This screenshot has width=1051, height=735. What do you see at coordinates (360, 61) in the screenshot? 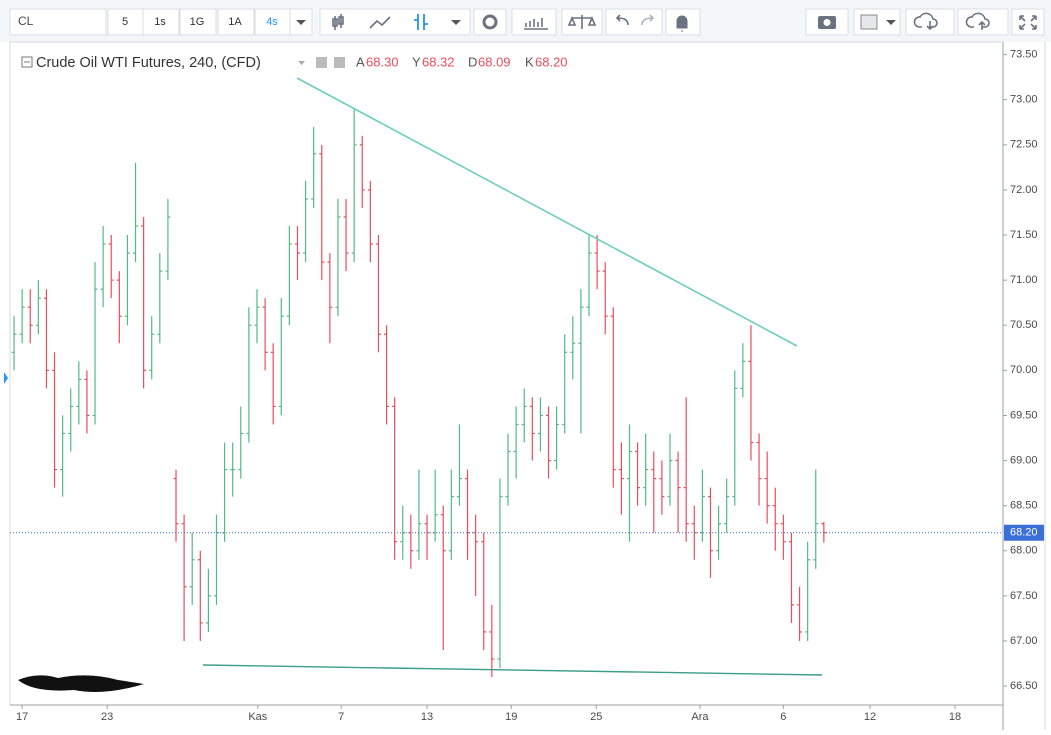
I see `legend-label: A` at bounding box center [360, 61].